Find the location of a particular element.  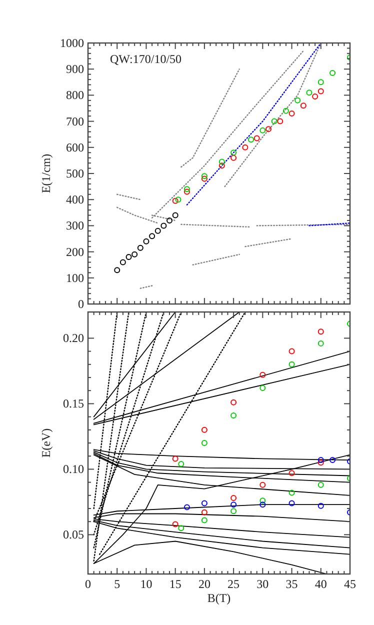

y-tick-label: 0.10 is located at coordinates (73, 469).